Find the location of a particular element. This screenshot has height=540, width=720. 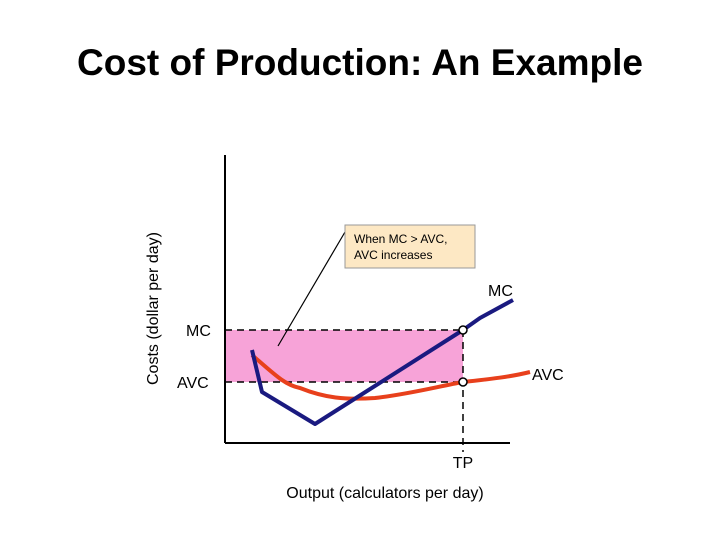

y-axis-label: Costs (dollar per day) is located at coordinates (153, 308).